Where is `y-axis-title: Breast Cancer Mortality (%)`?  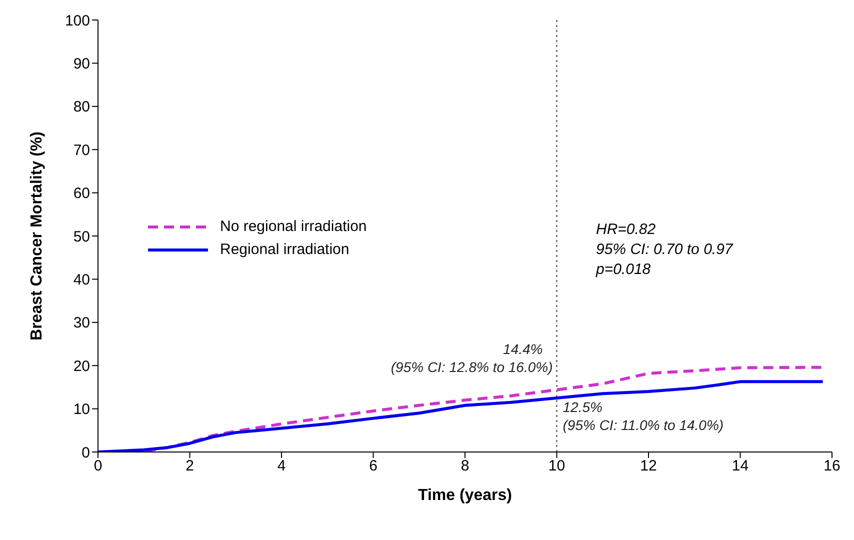 y-axis-title: Breast Cancer Mortality (%) is located at coordinates (37, 236).